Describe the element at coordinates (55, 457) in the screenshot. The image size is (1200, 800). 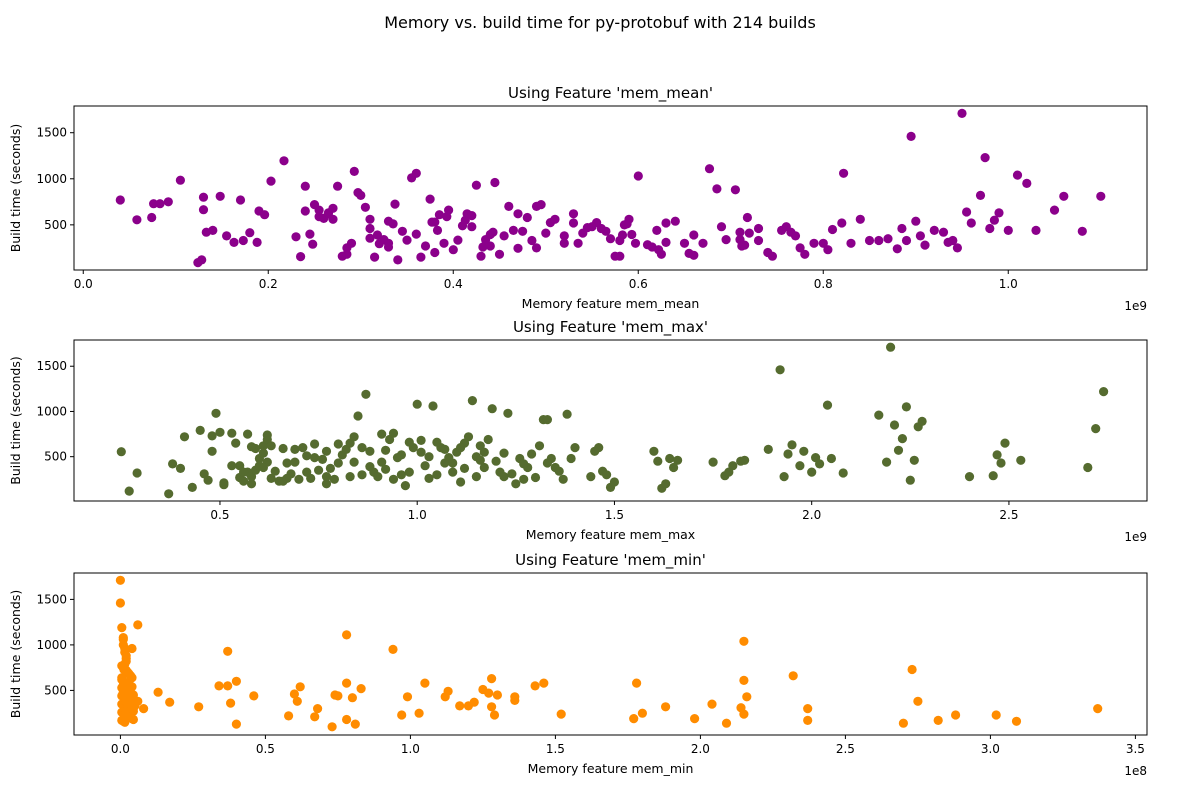
I see `y-tick-label: 500` at that location.